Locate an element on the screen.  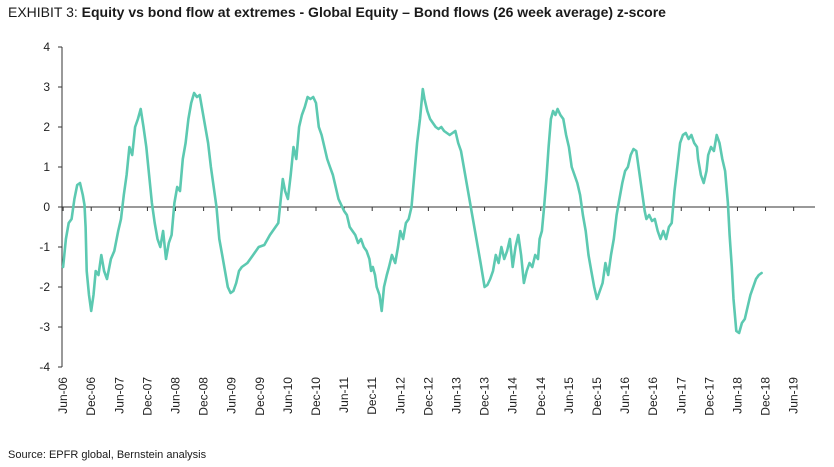
y-tick-label: 2 is located at coordinates (46, 127).